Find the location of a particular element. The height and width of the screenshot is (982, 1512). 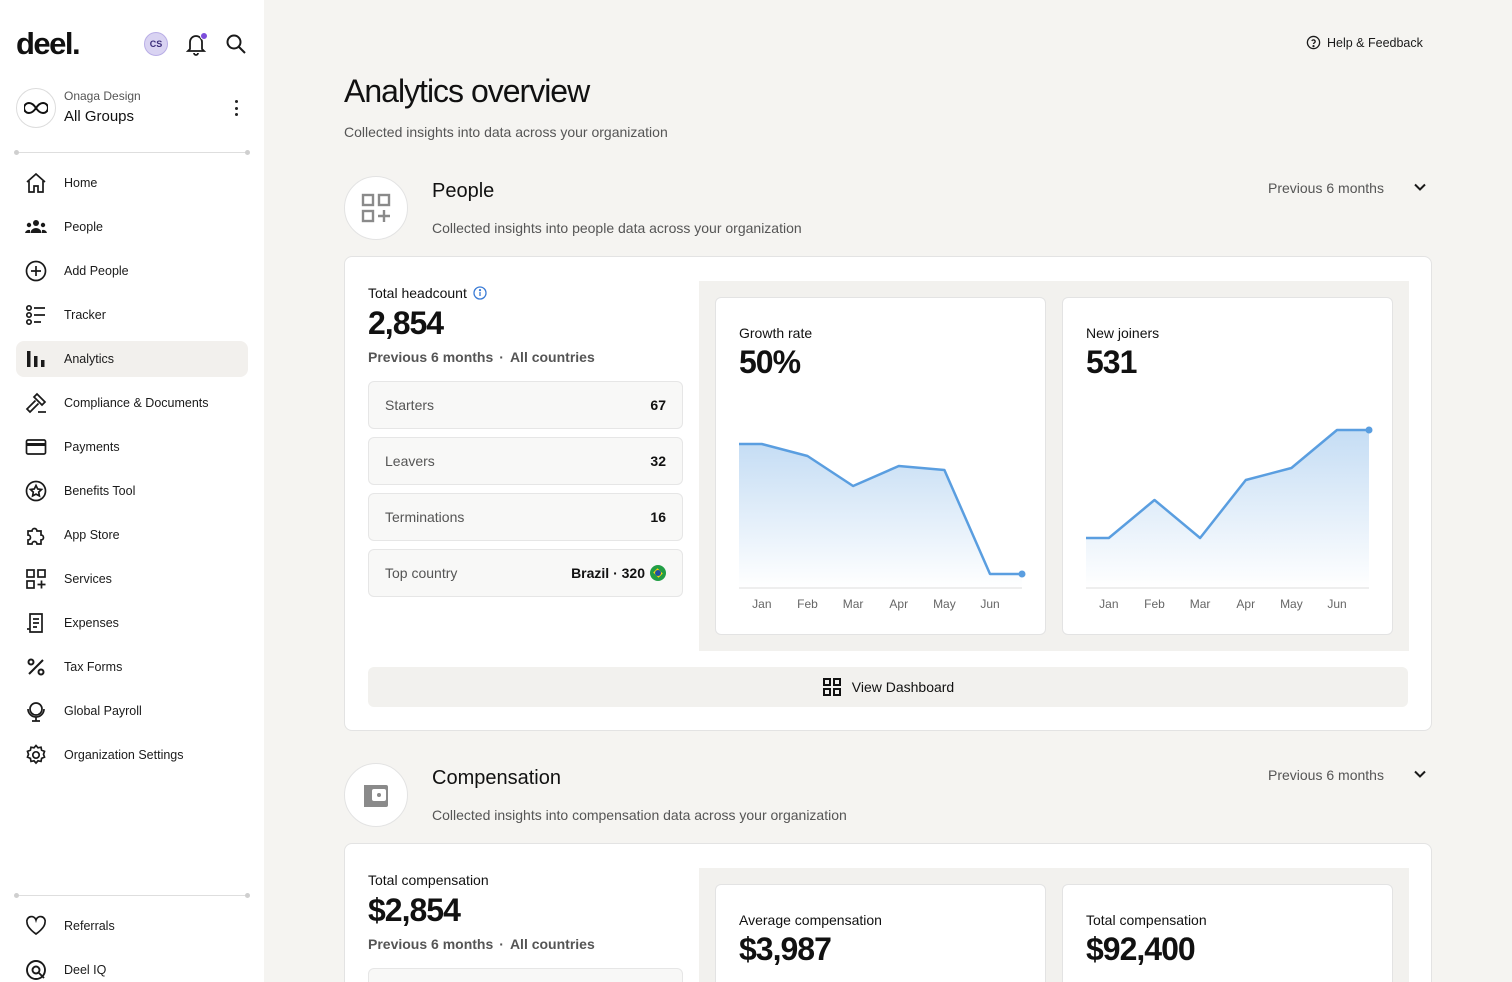

compensation-period-select: Previous 6 months is located at coordinates (1347, 775).